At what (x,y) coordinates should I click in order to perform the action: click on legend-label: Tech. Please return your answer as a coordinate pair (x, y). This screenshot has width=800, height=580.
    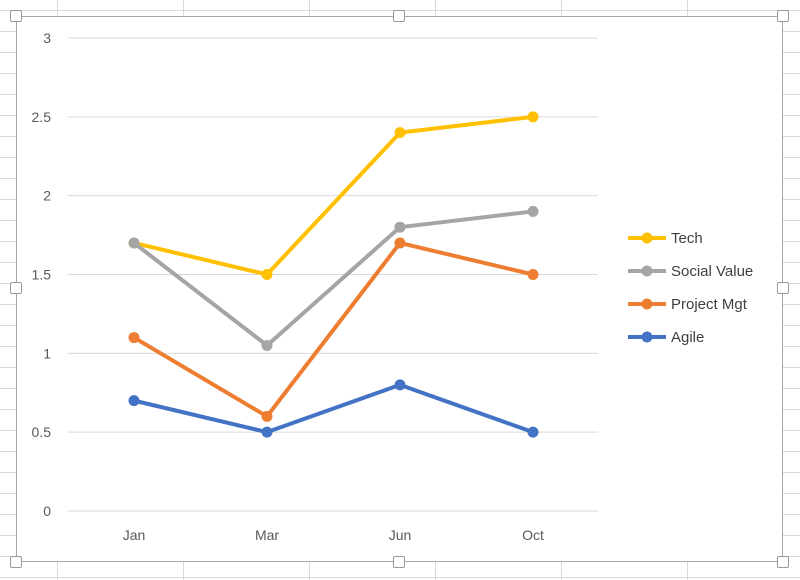
    Looking at the image, I should click on (687, 238).